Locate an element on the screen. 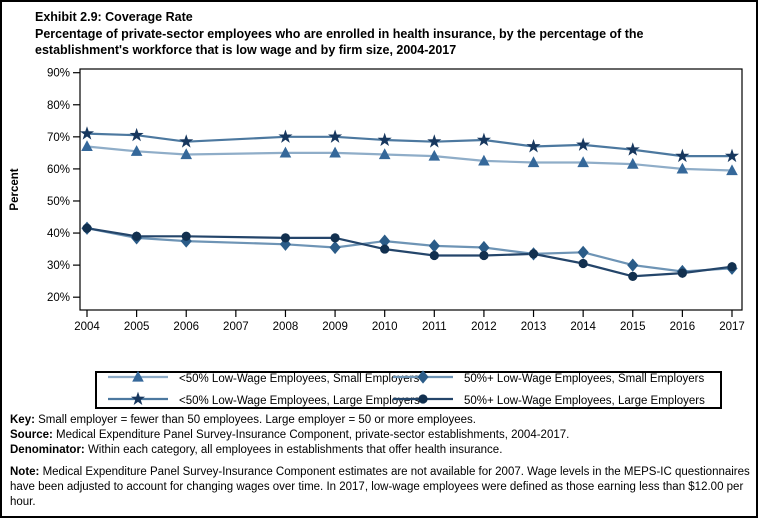 The height and width of the screenshot is (518, 758). legend-item-small-over50: 50%+ Low-Wage Employees, Small Employers is located at coordinates (556, 379).